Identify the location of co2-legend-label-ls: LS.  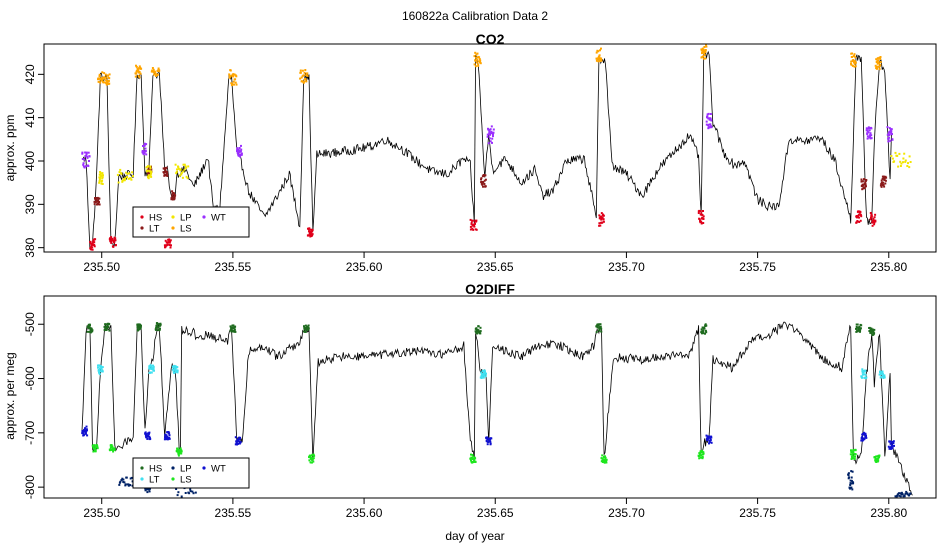
(186, 229).